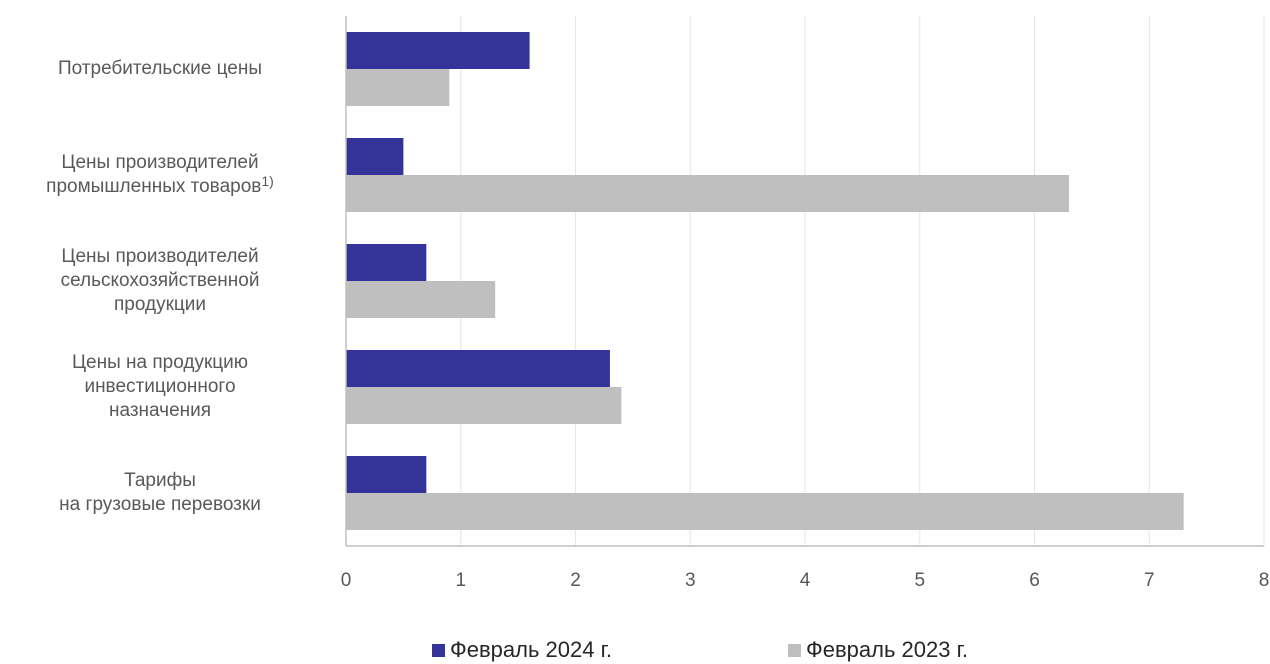  Describe the element at coordinates (1149, 580) in the screenshot. I see `x-tick-label: 7` at that location.